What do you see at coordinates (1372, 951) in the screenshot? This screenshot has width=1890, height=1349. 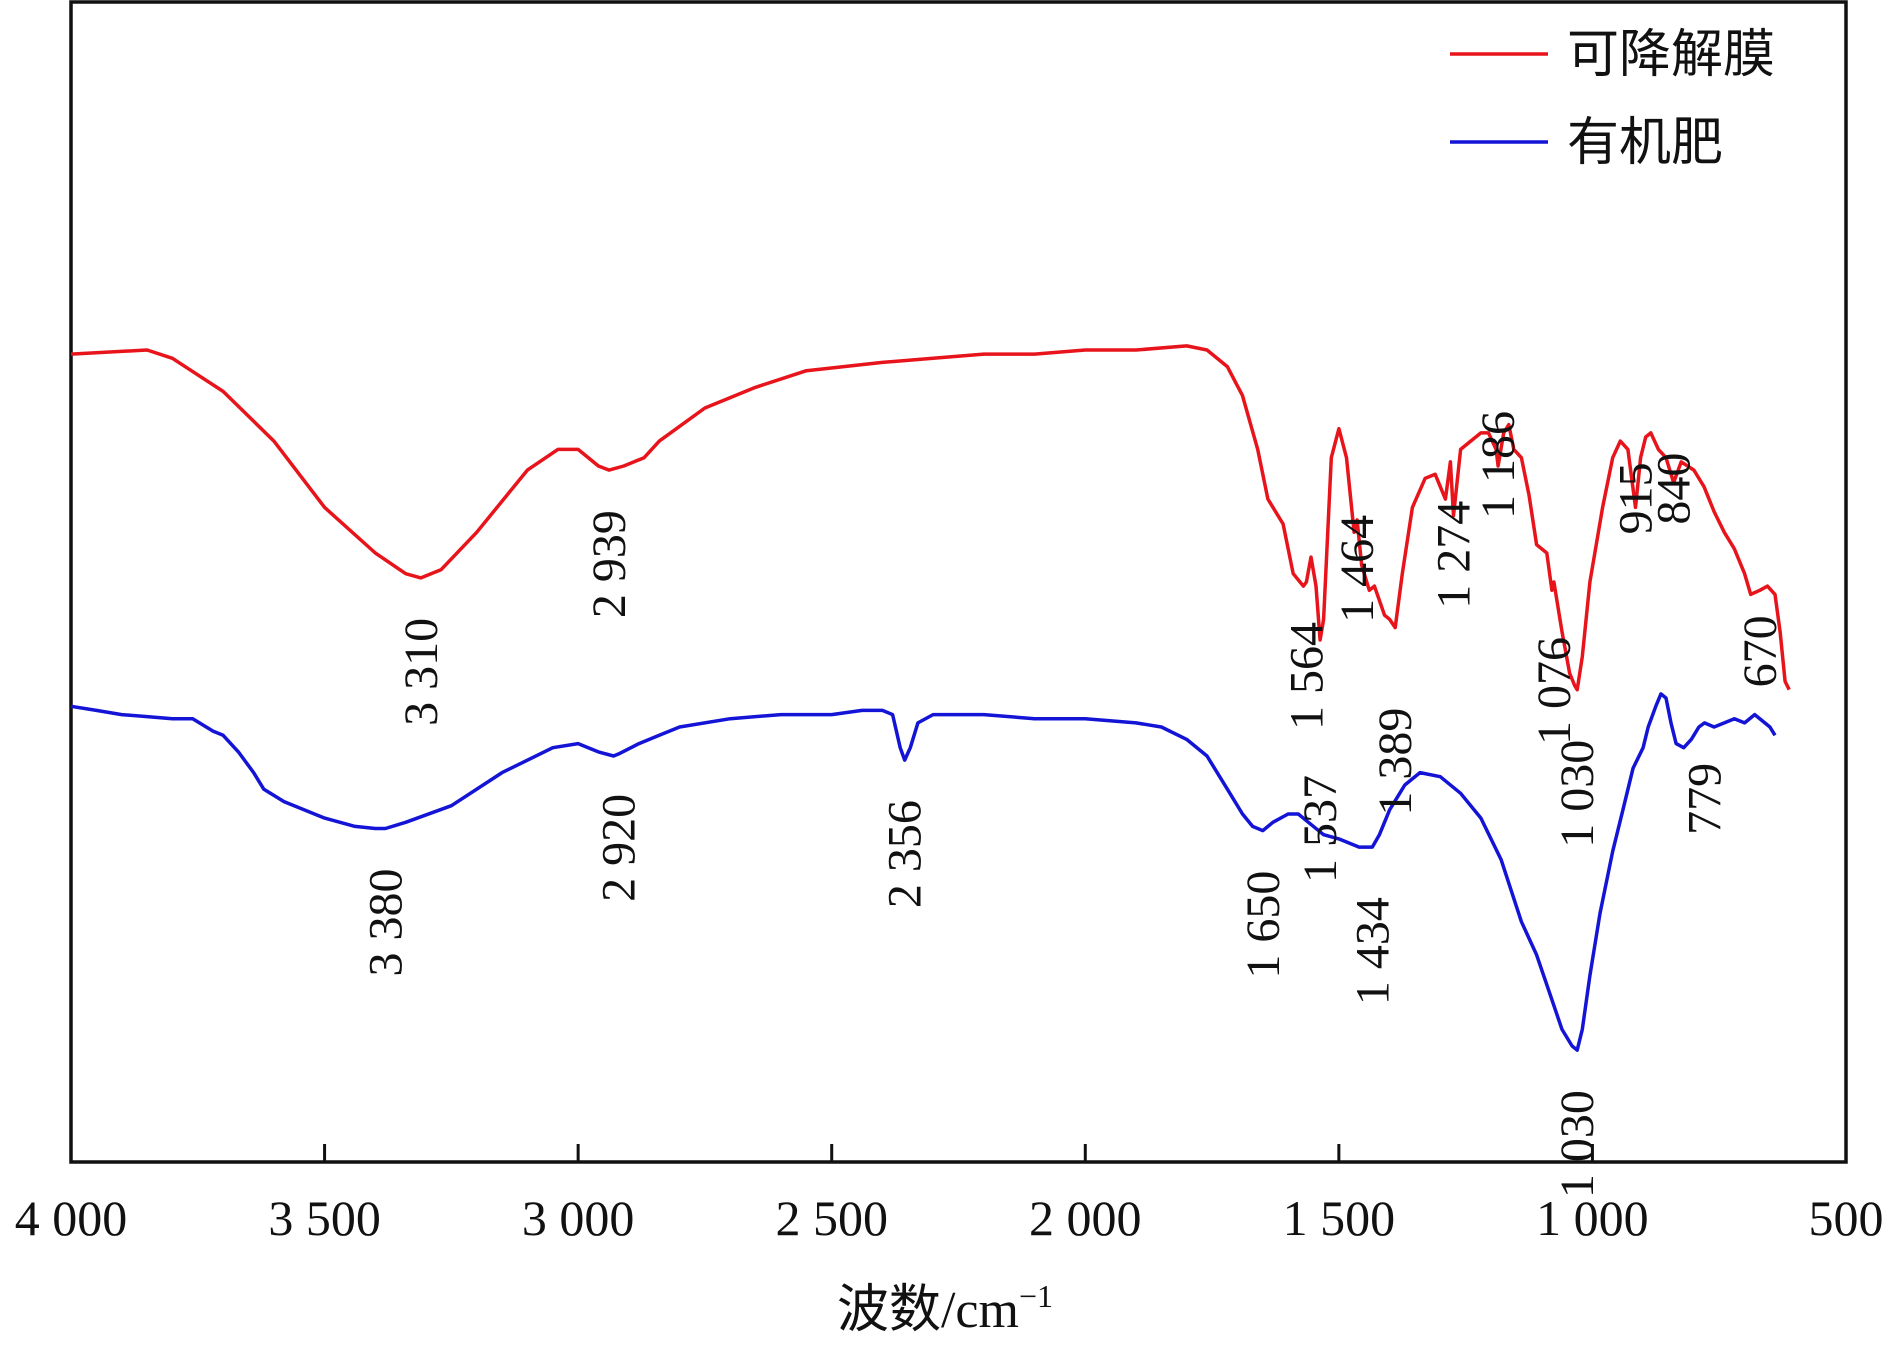 I see `peak-label: 1 434` at bounding box center [1372, 951].